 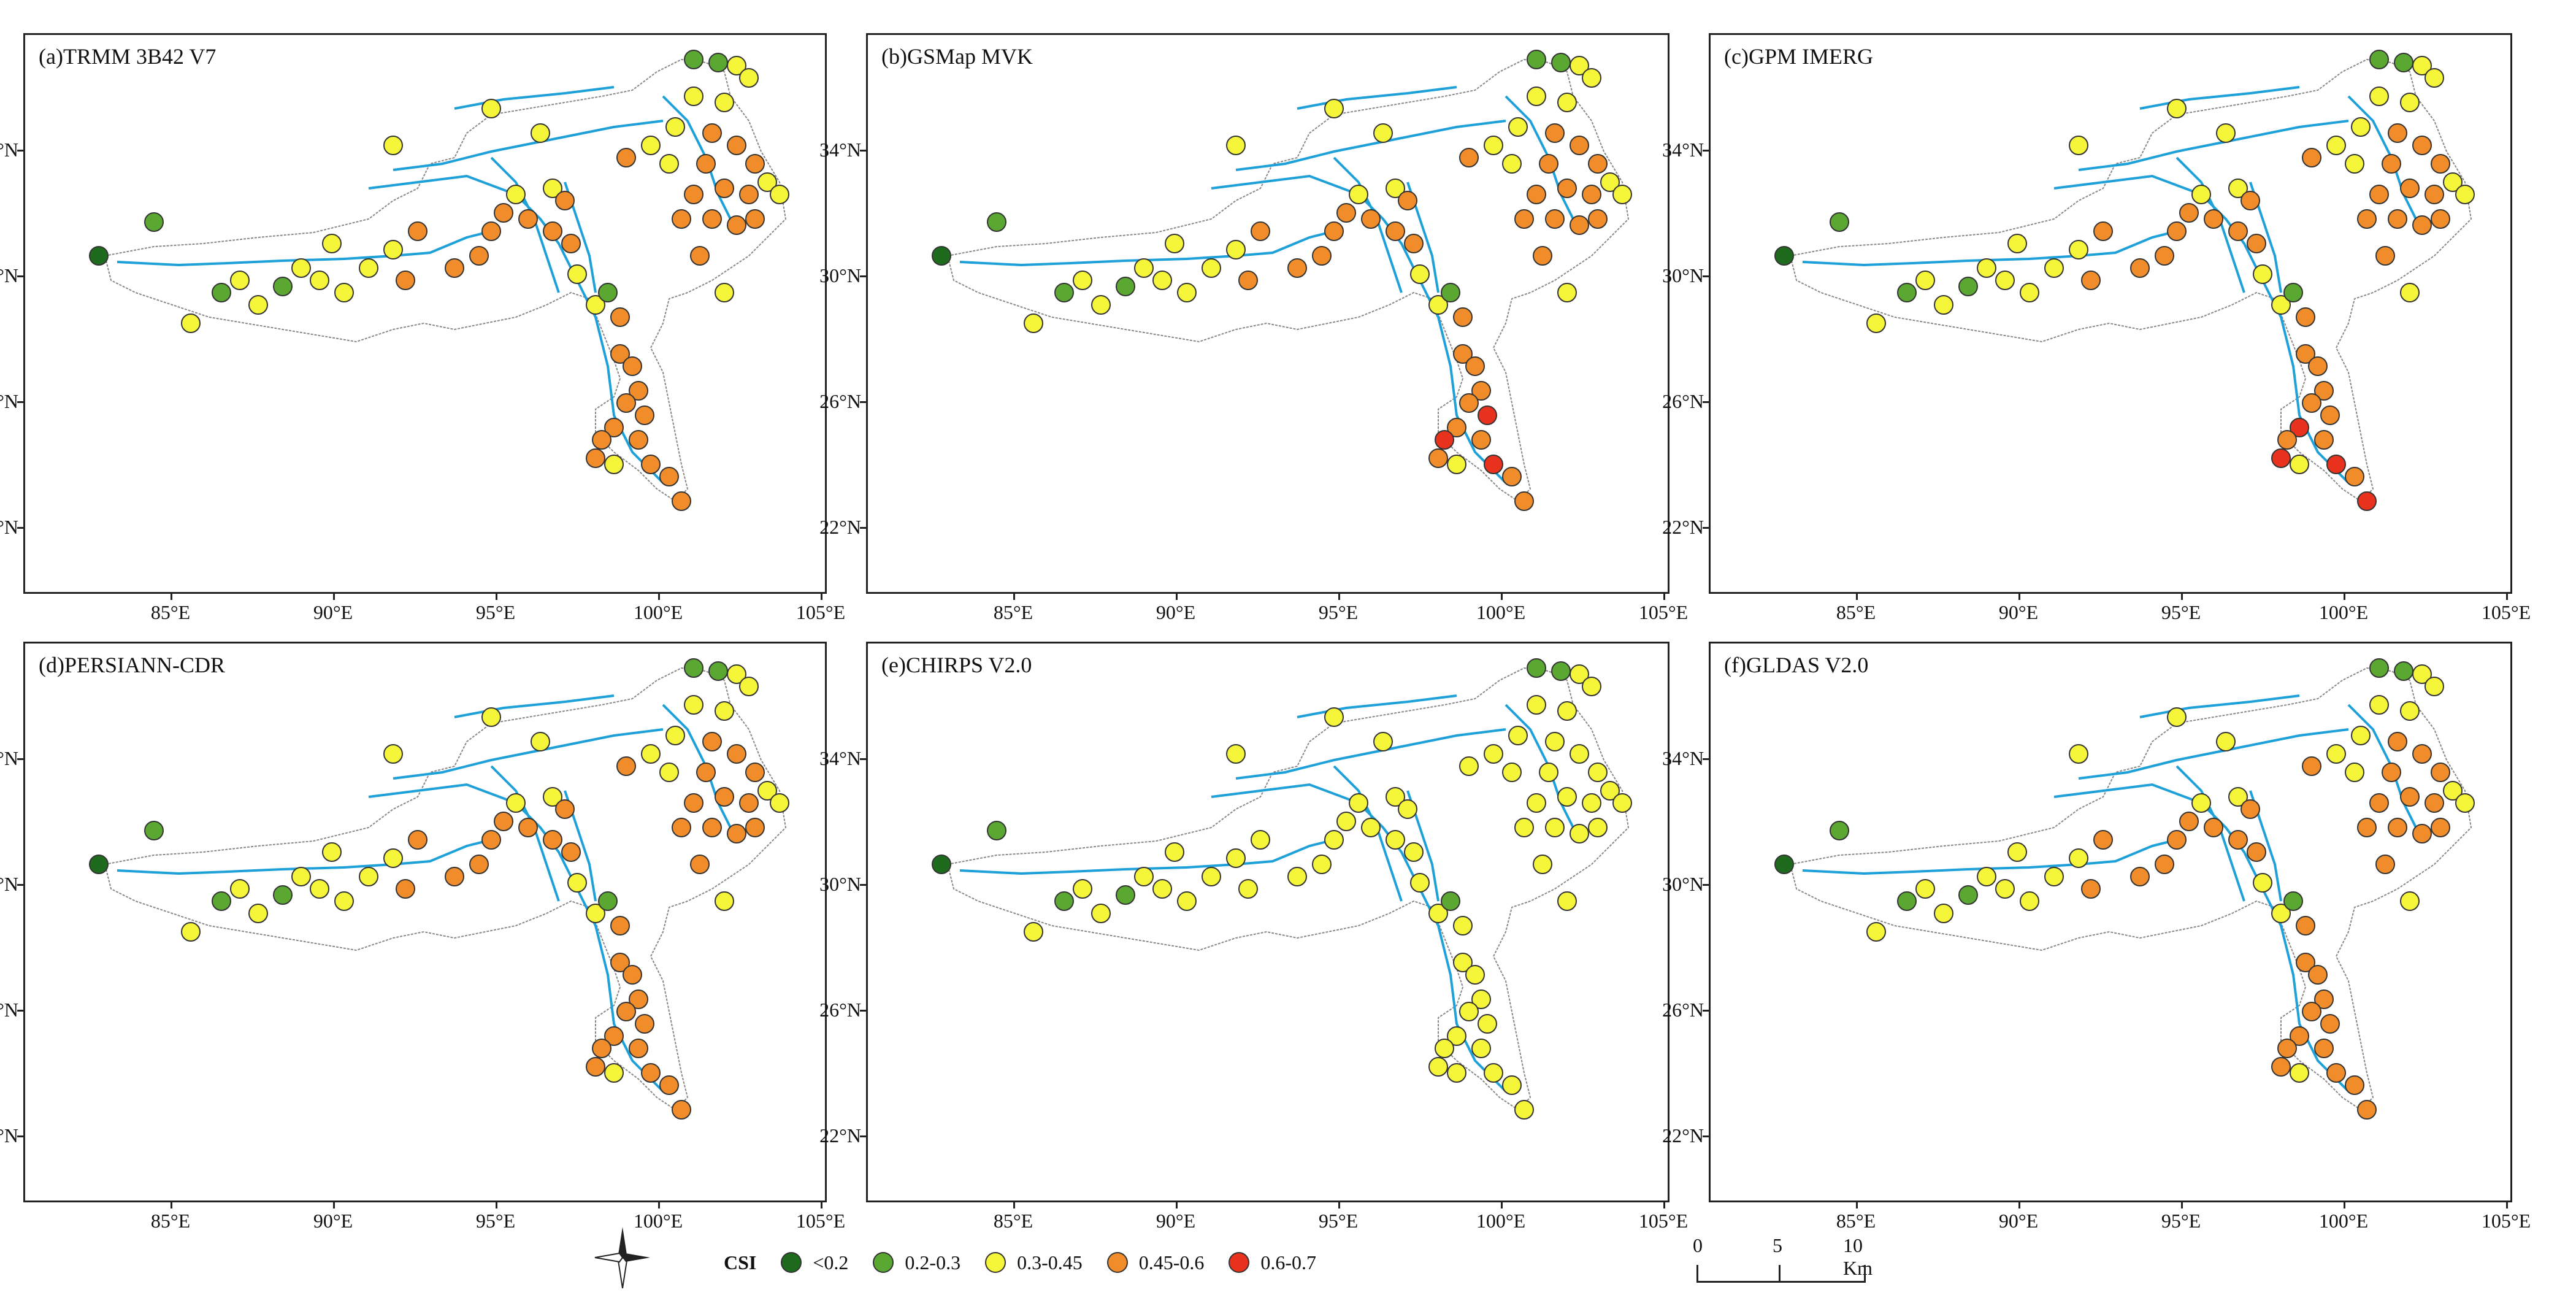 I want to click on panel-title: (b)GSMap MVK, so click(x=957, y=57).